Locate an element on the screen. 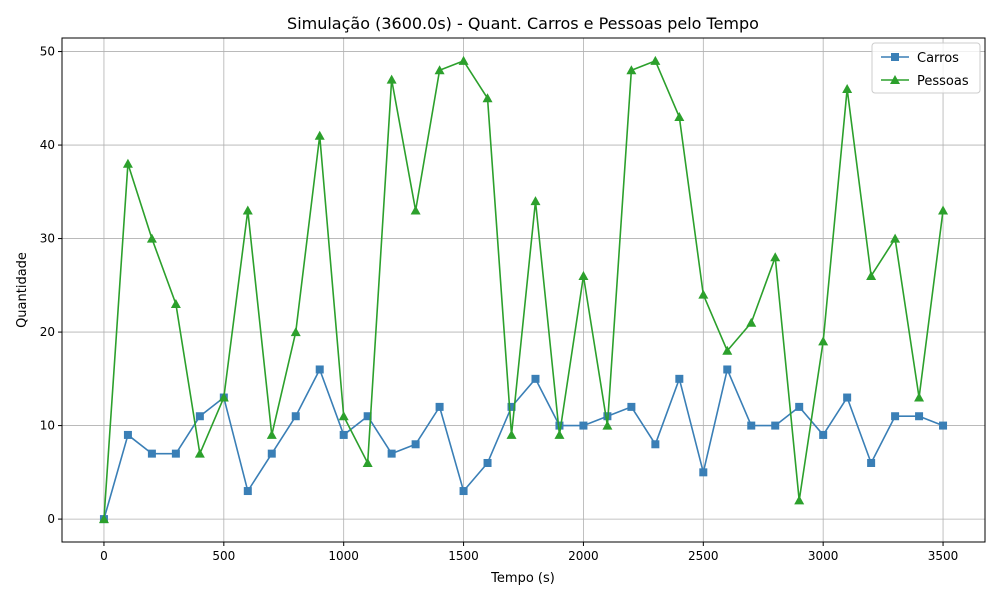 This screenshot has height=604, width=1000. y-tick-label: 20 is located at coordinates (47, 332).